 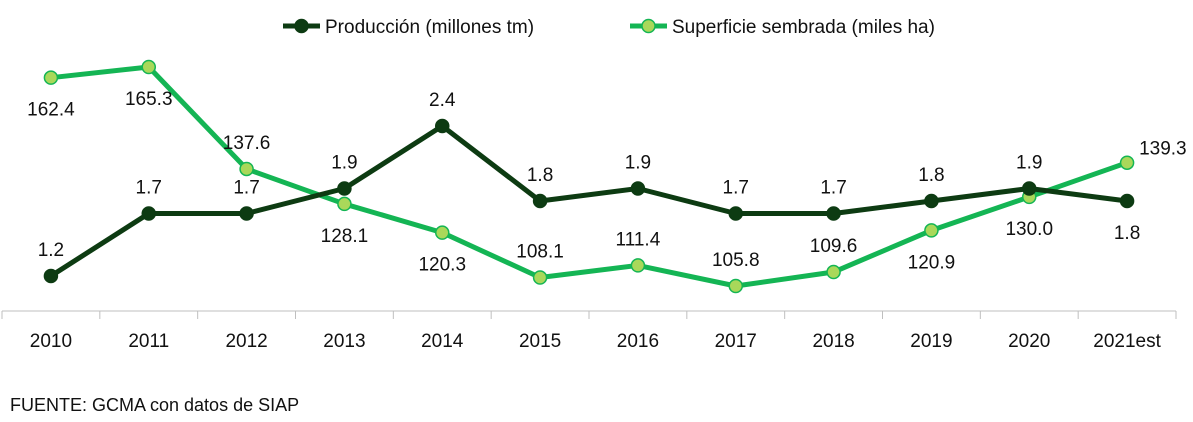 I want to click on data-label: 165.3, so click(x=149, y=99).